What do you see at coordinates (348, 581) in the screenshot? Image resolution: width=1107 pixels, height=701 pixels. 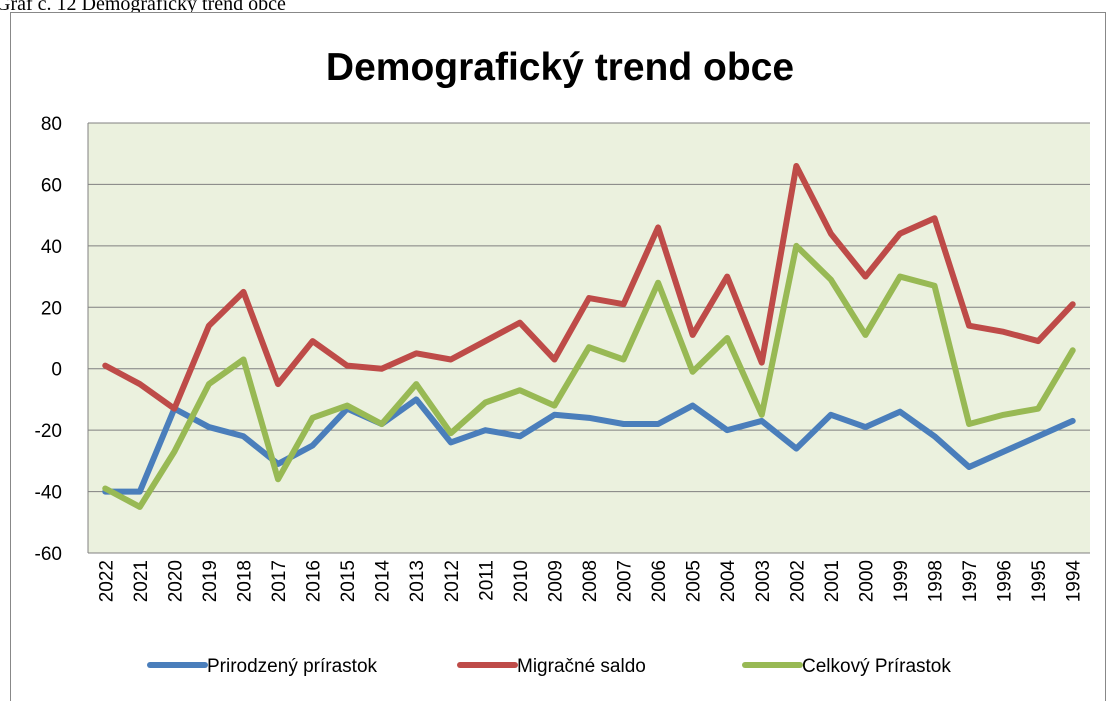 I see `x-tick-label: 2015` at bounding box center [348, 581].